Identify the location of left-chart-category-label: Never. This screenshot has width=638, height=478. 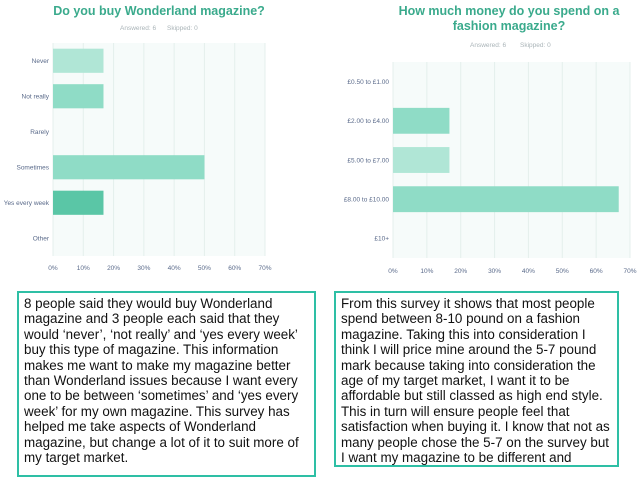
(41, 61).